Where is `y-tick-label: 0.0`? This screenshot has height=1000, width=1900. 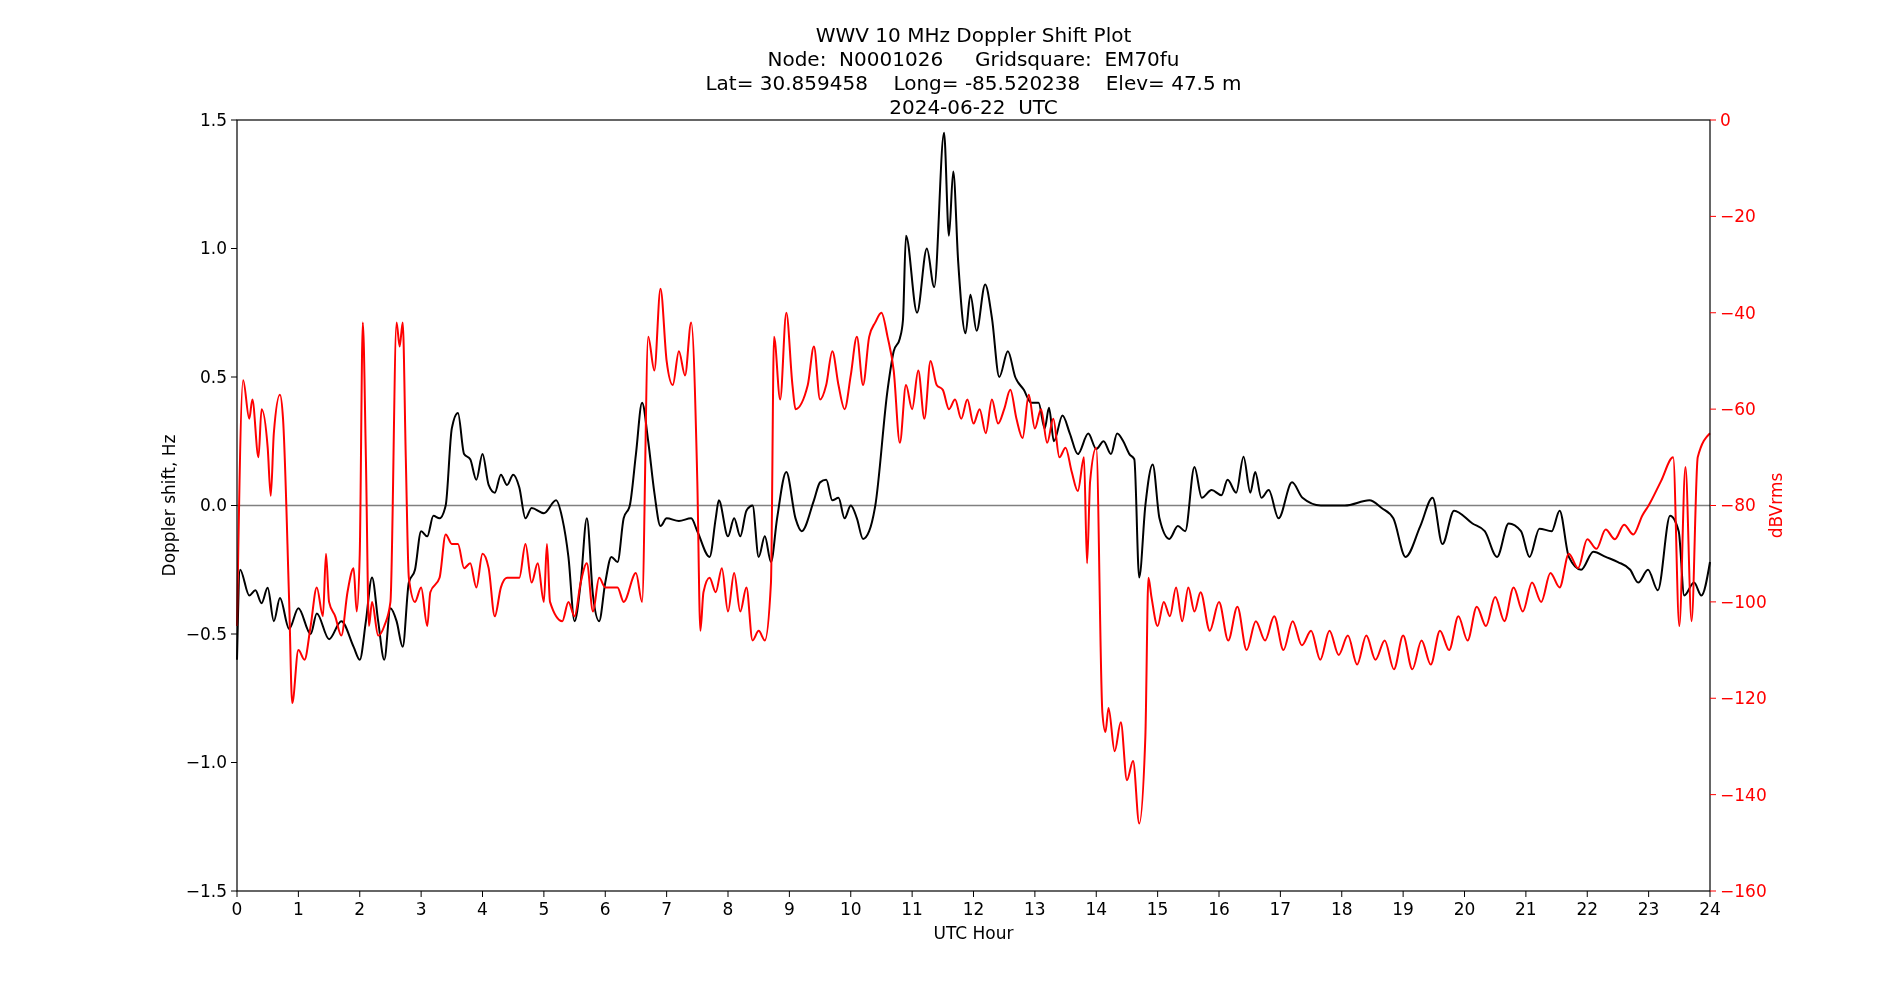
y-tick-label: 0.0 is located at coordinates (213, 505).